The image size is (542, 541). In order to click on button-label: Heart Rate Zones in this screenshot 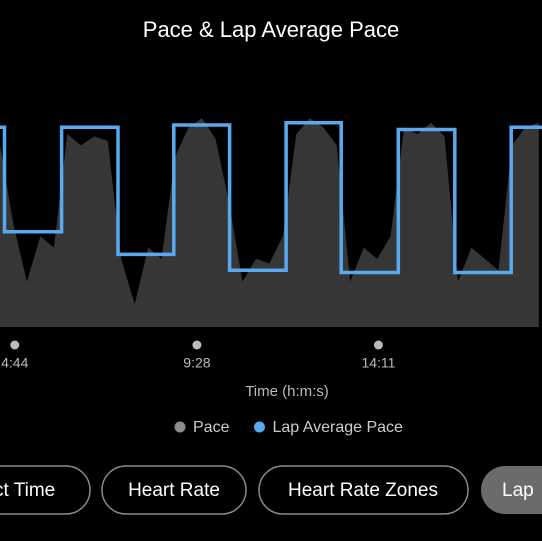, I will do `click(363, 490)`.